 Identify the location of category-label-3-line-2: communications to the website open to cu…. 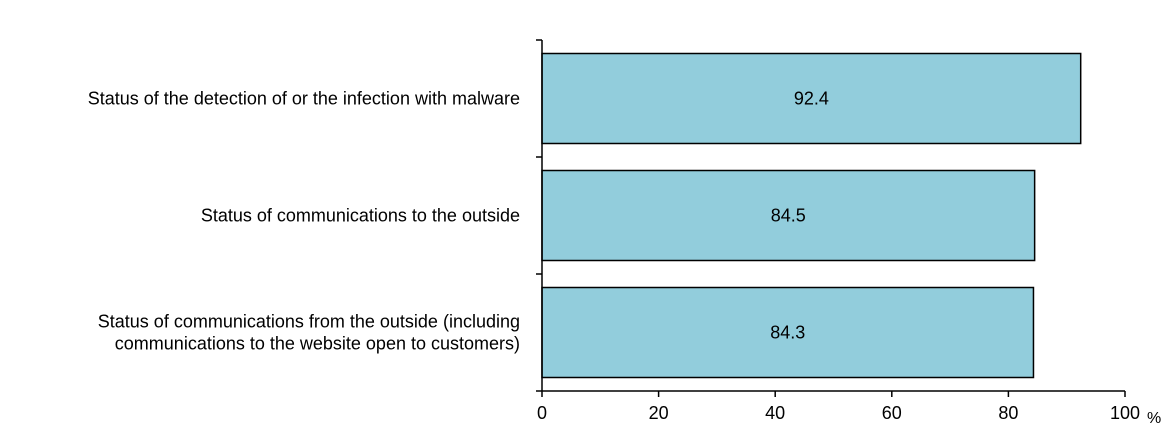
(317, 344).